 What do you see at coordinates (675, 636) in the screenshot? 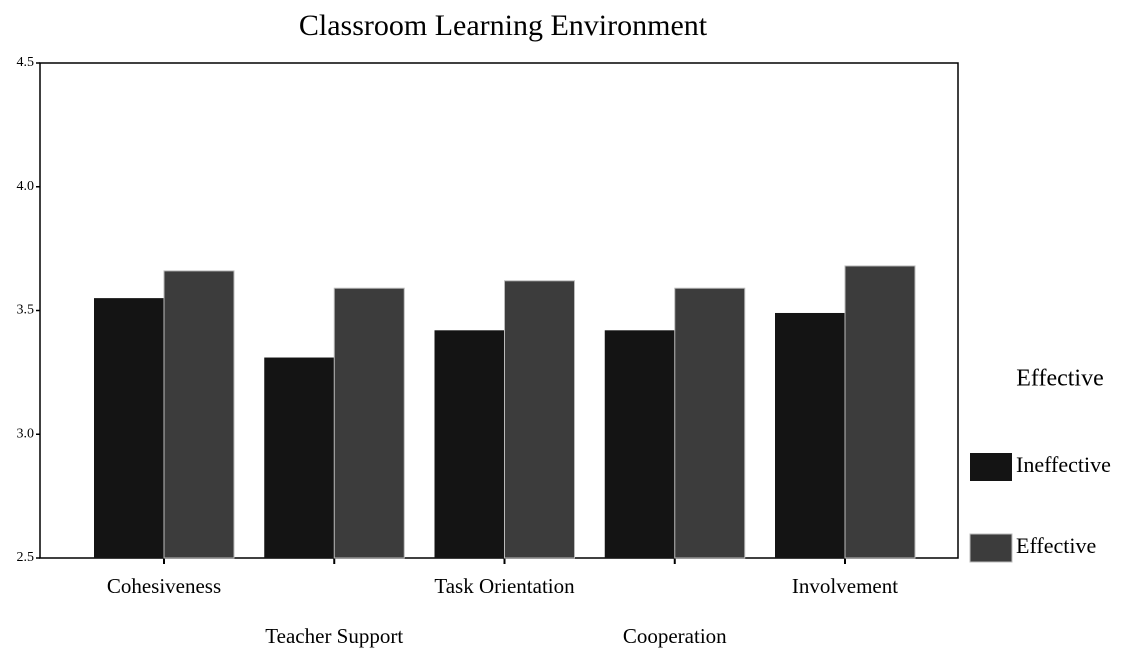
I see `x-tick-label: Cooperation` at bounding box center [675, 636].